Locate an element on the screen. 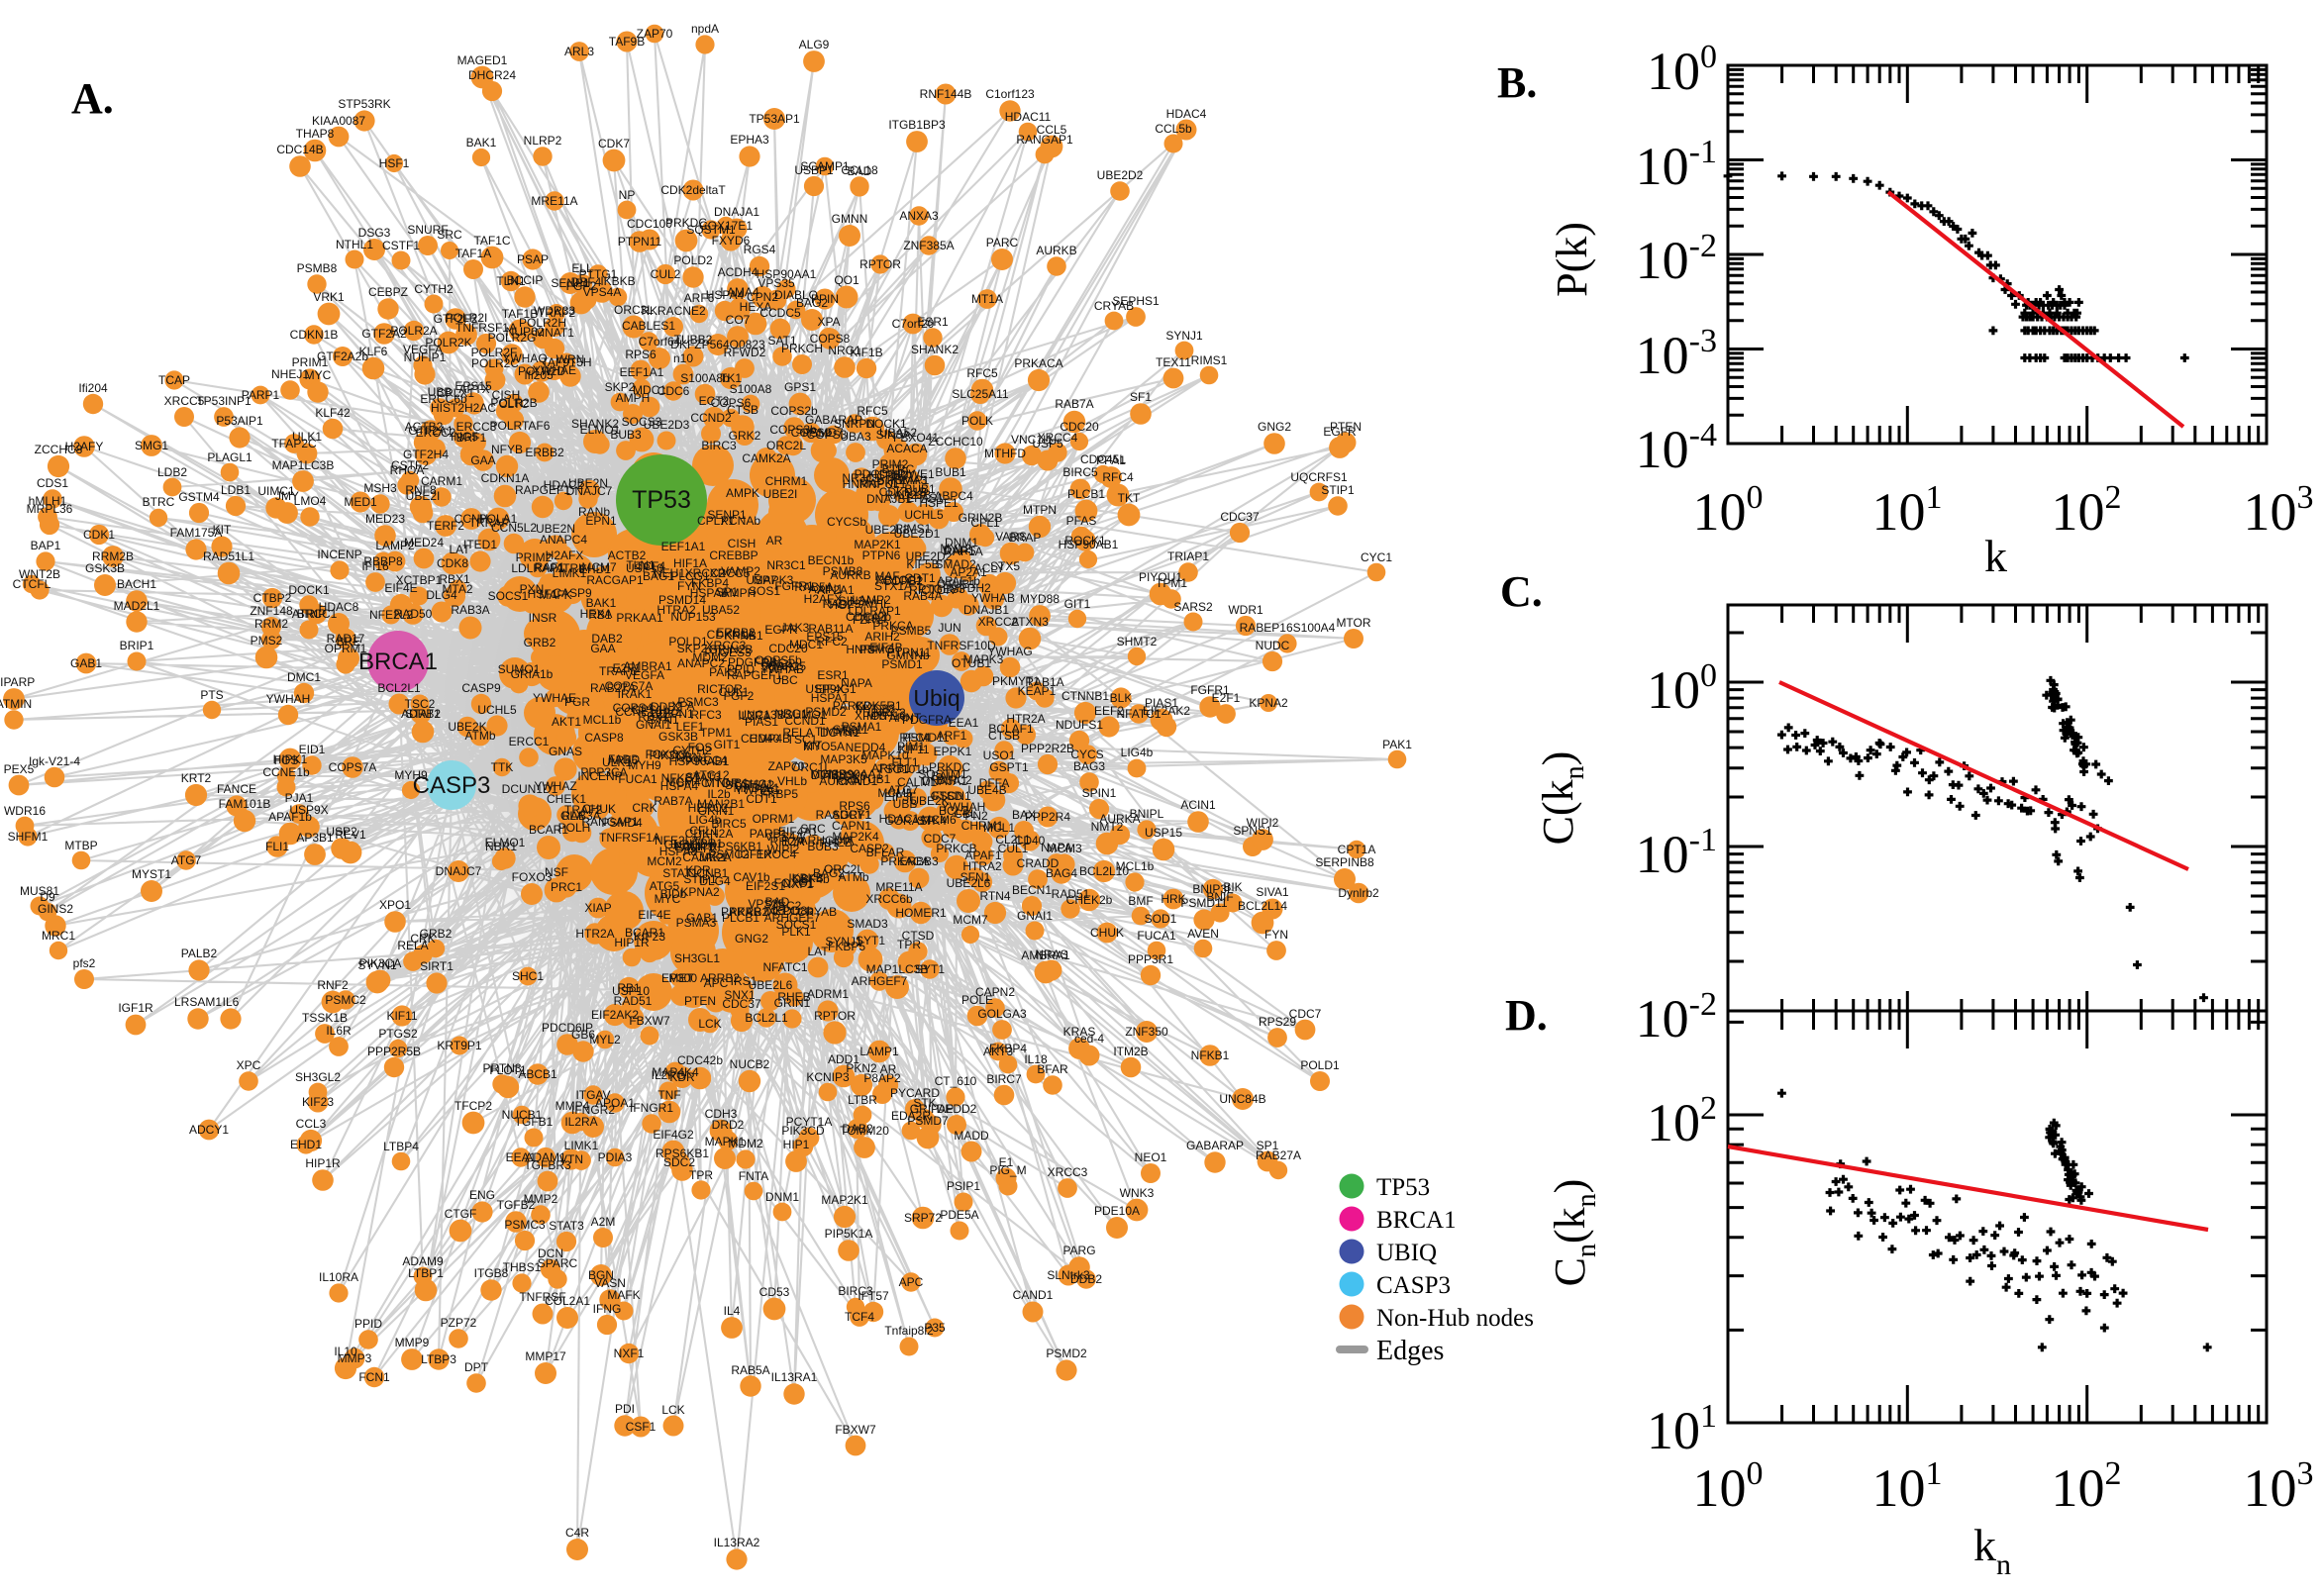  svg-text: BIRC5 is located at coordinates (1080, 472).